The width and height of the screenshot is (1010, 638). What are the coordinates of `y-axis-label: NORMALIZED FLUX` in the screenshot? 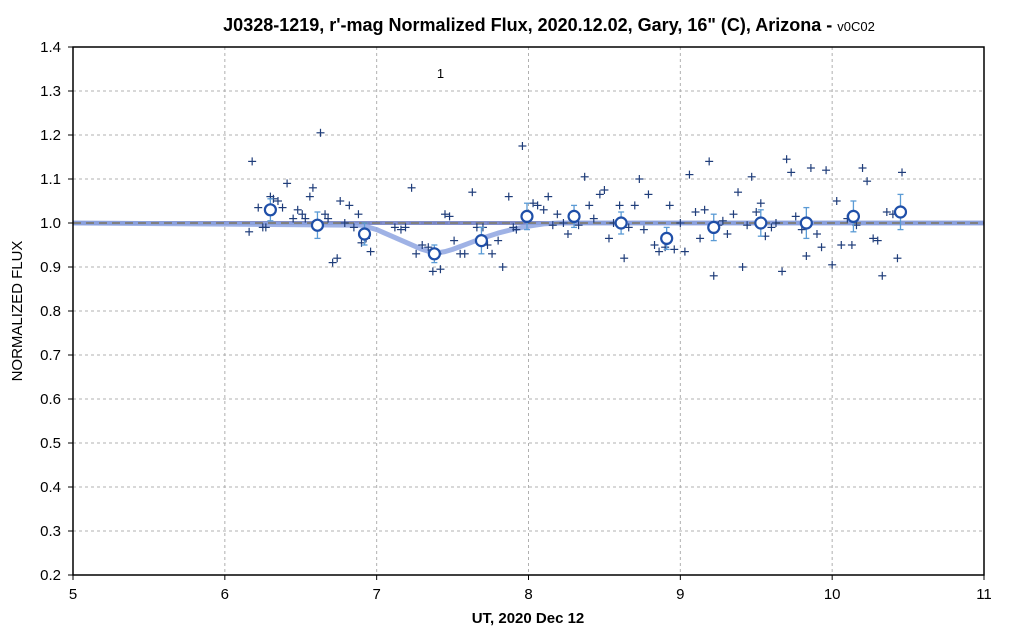 It's located at (17, 311).